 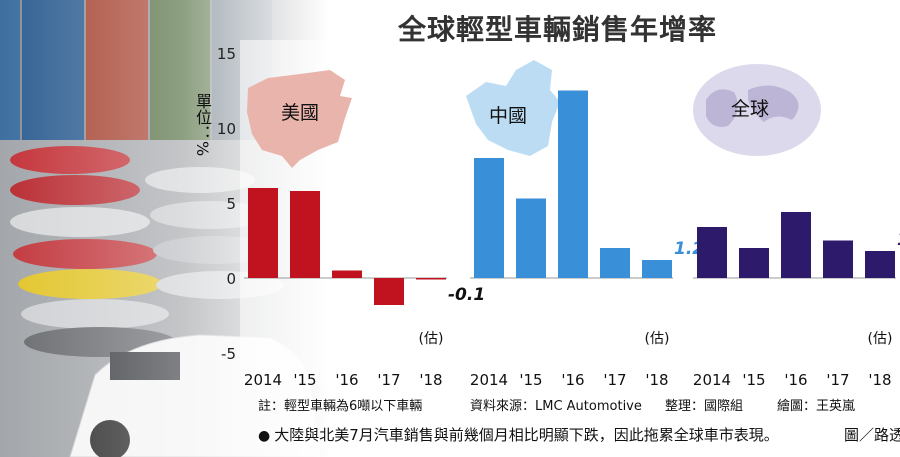 What do you see at coordinates (466, 295) in the screenshot?
I see `data-label: -0.1` at bounding box center [466, 295].